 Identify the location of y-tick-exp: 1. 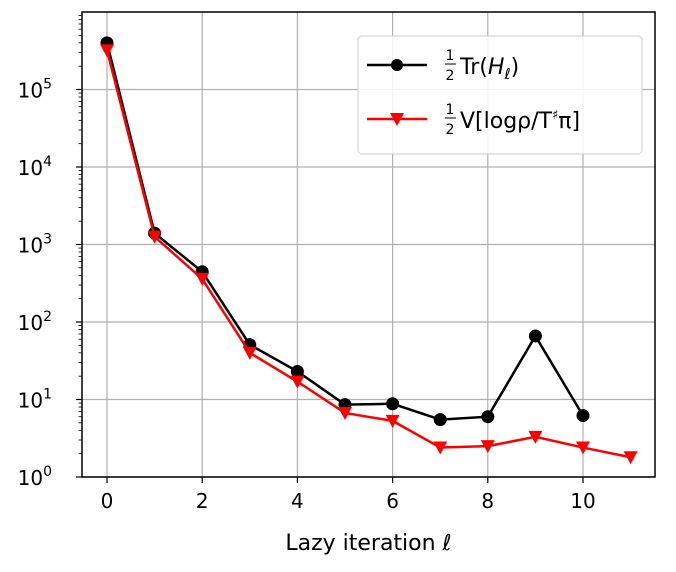
(47, 395).